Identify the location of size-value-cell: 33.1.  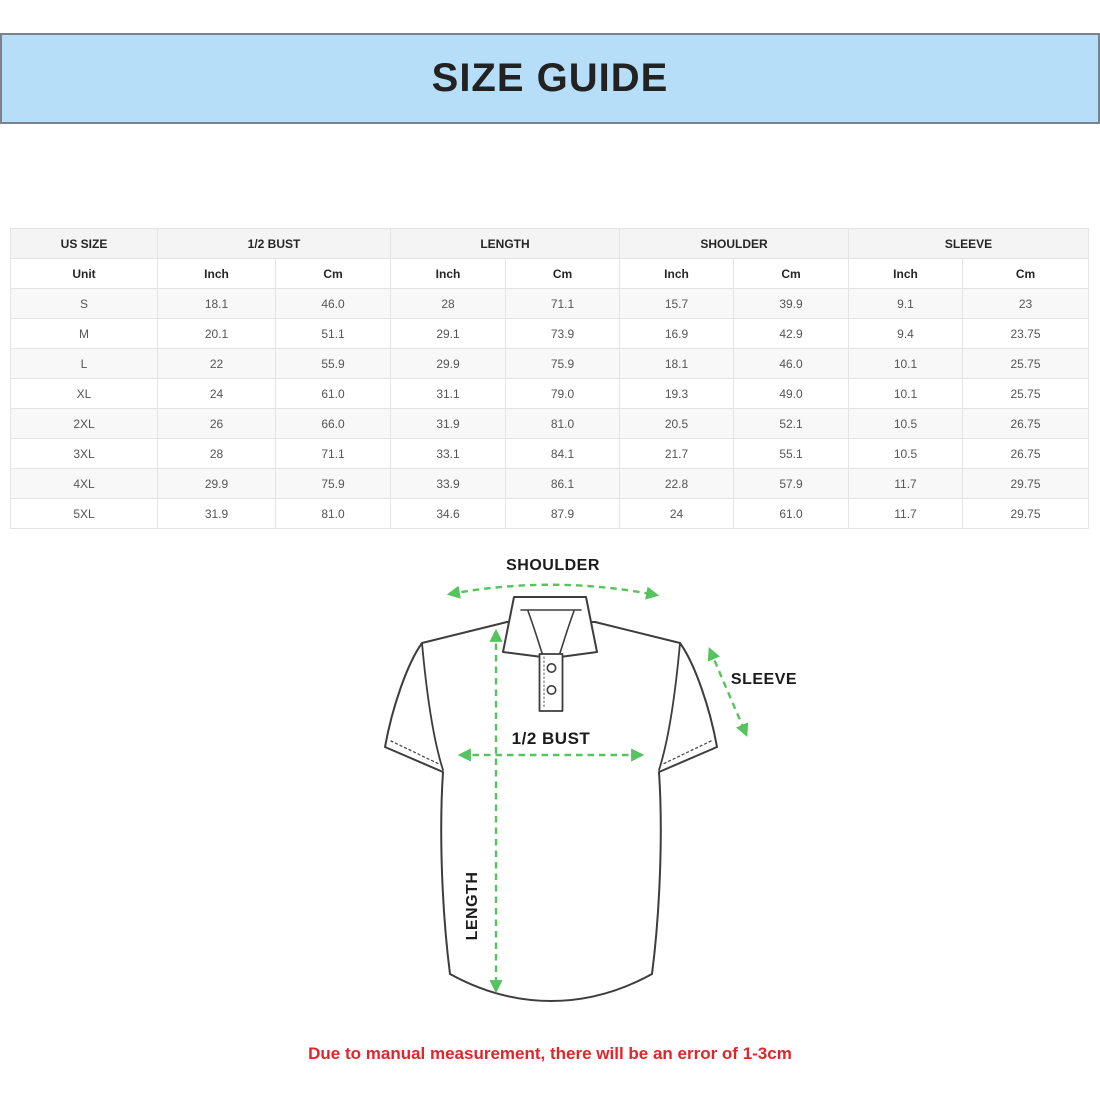
(448, 453).